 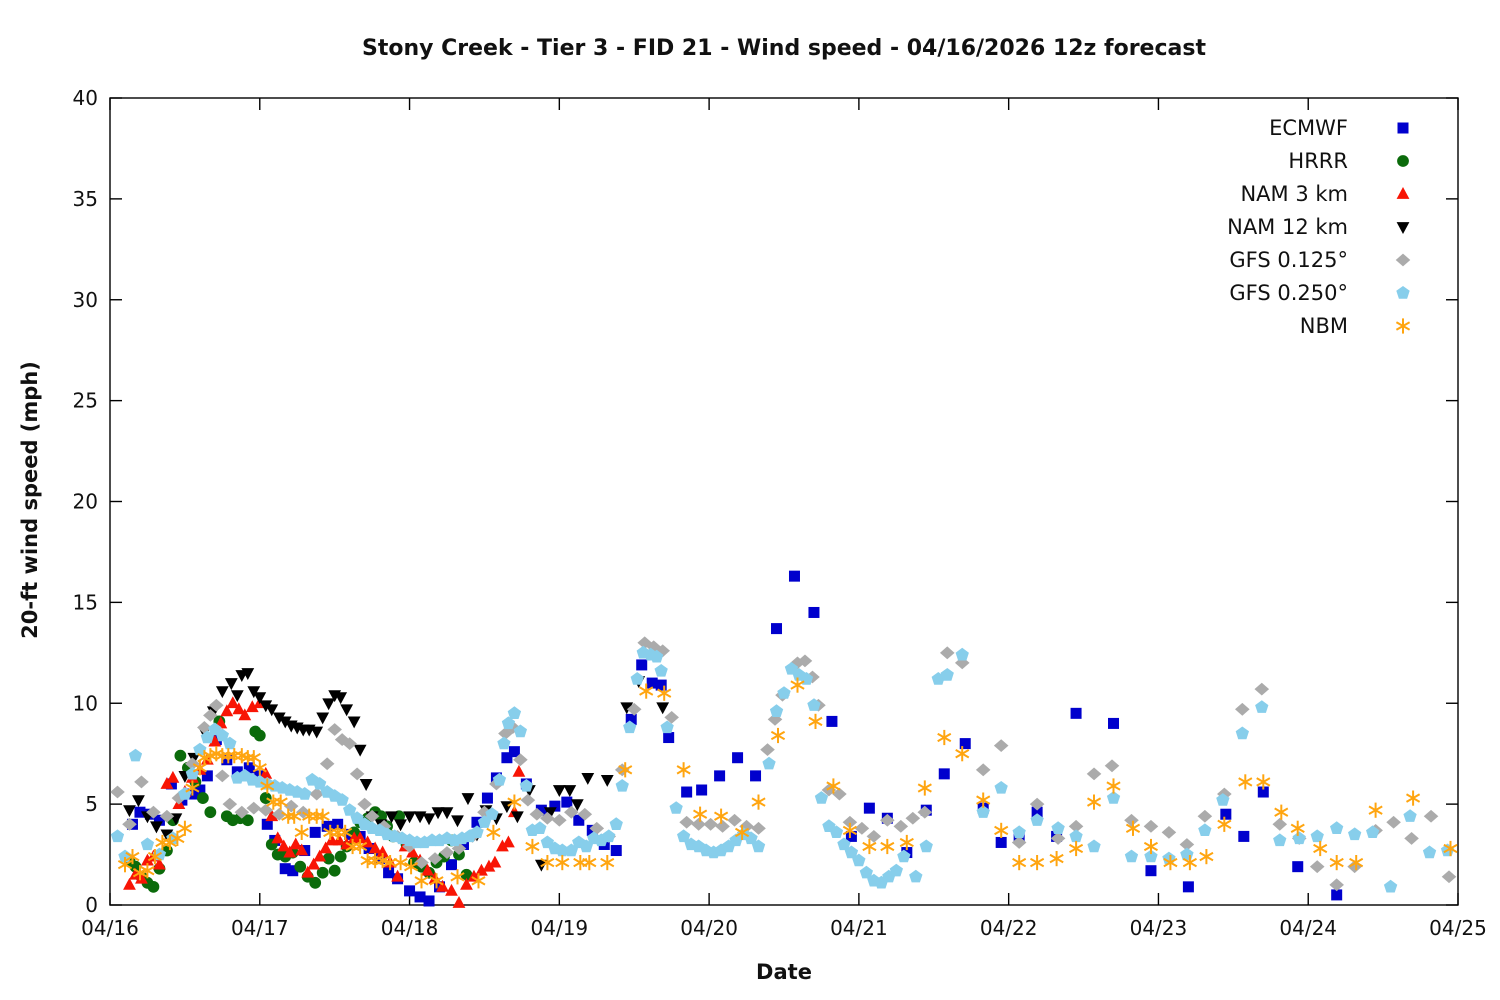 What do you see at coordinates (85, 602) in the screenshot?
I see `y-tick-label: 15` at bounding box center [85, 602].